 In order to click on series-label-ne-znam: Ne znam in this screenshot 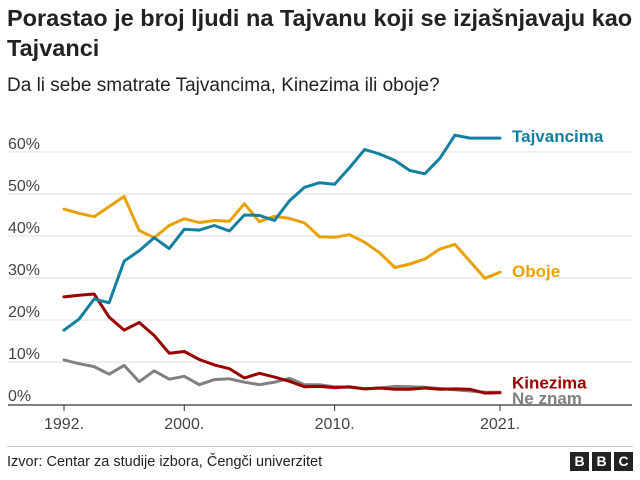, I will do `click(547, 398)`.